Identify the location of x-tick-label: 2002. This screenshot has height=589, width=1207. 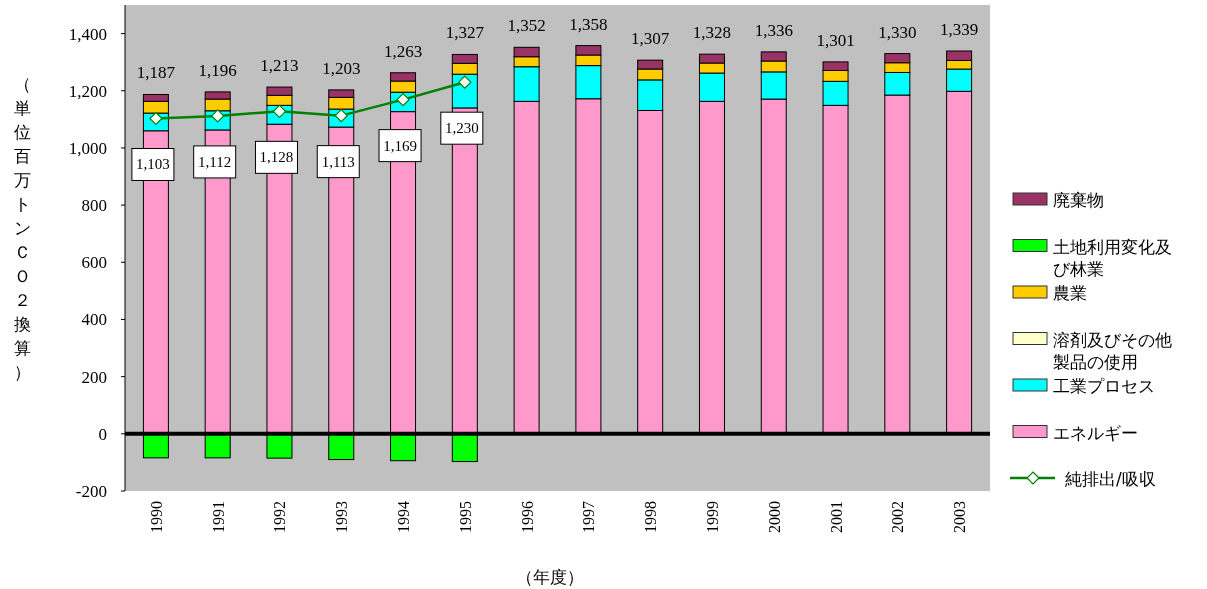
(898, 517).